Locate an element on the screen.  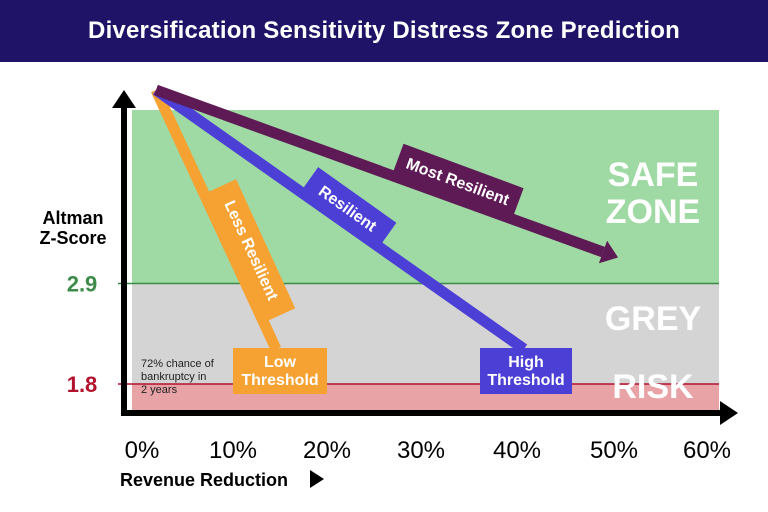
x-tick-label-3: 30% is located at coordinates (421, 450).